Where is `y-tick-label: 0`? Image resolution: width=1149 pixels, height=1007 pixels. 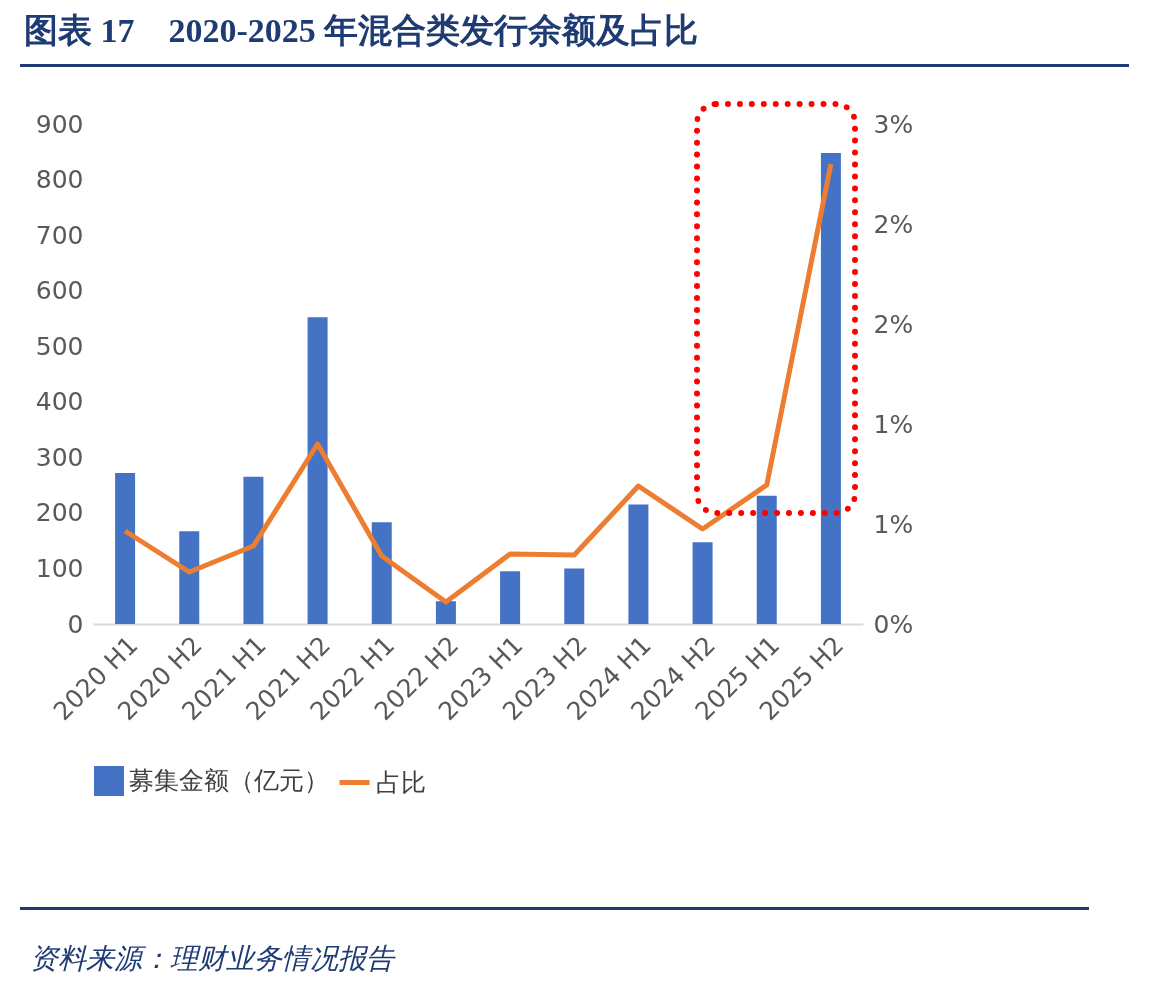
y-tick-label: 0 is located at coordinates (75, 624).